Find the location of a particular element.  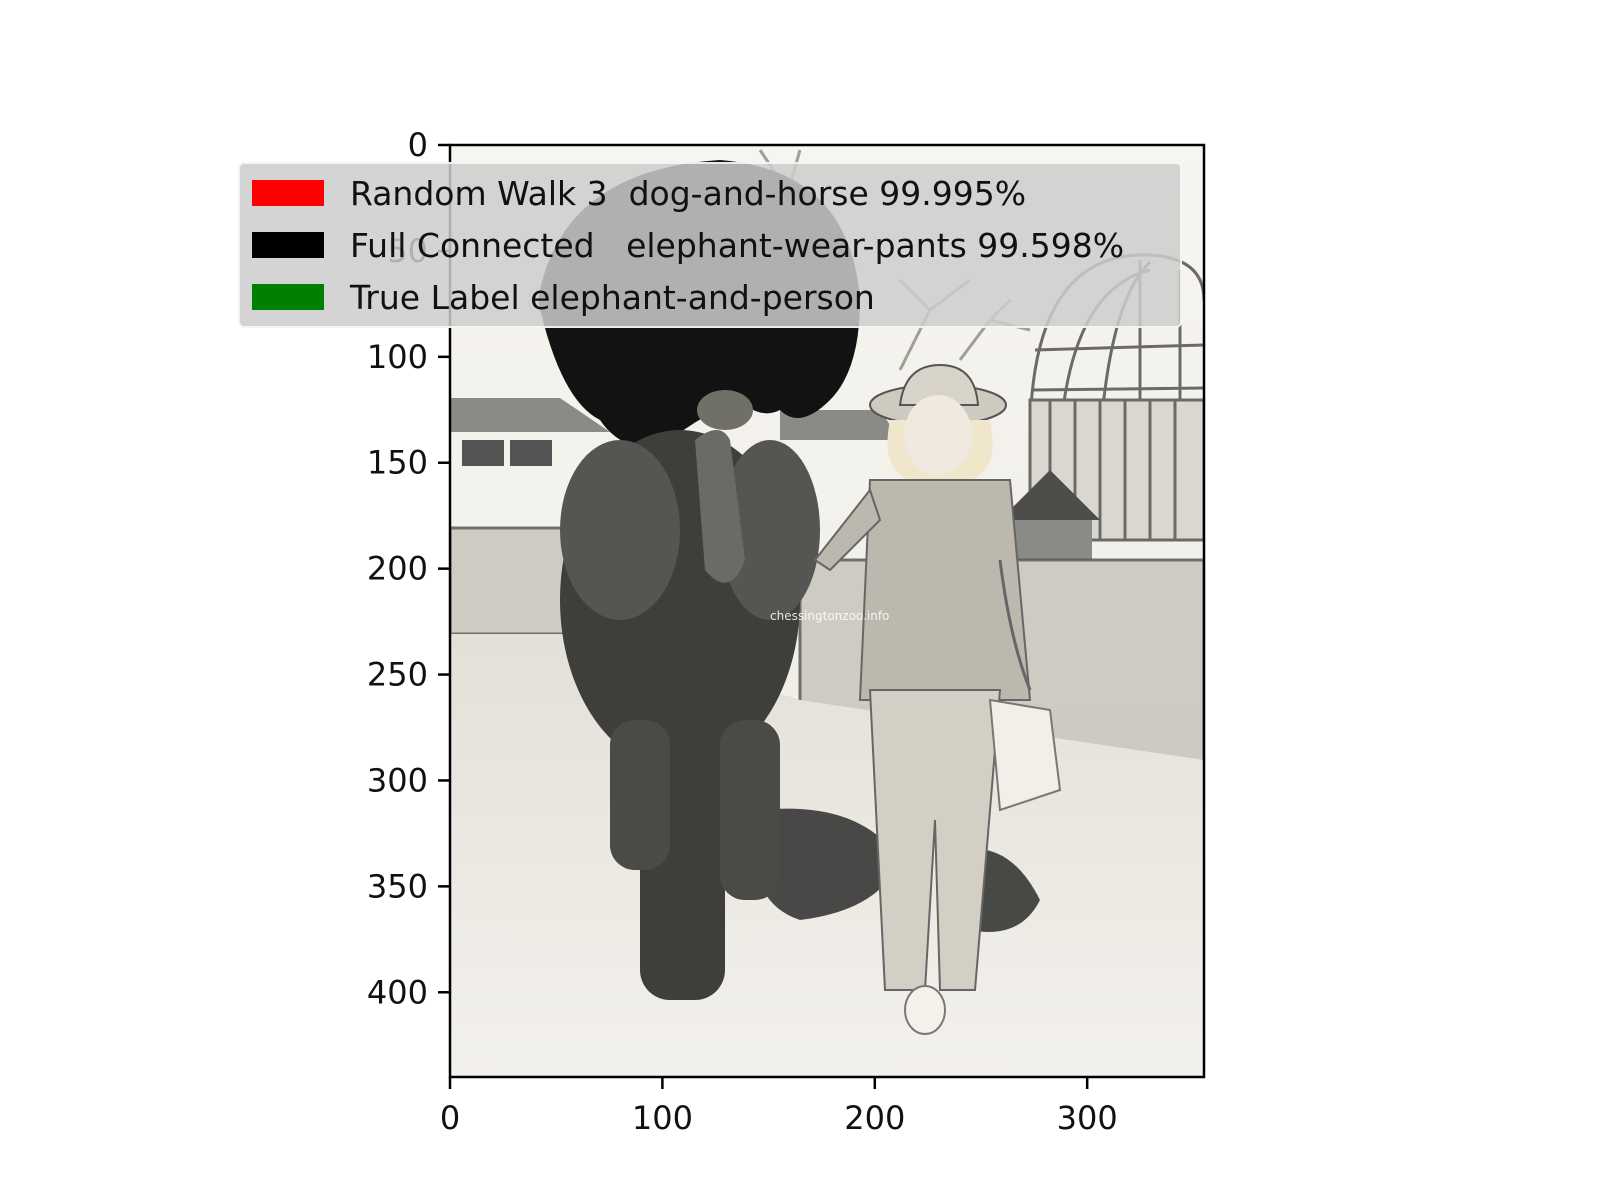

woman is located at coordinates (937, 699).